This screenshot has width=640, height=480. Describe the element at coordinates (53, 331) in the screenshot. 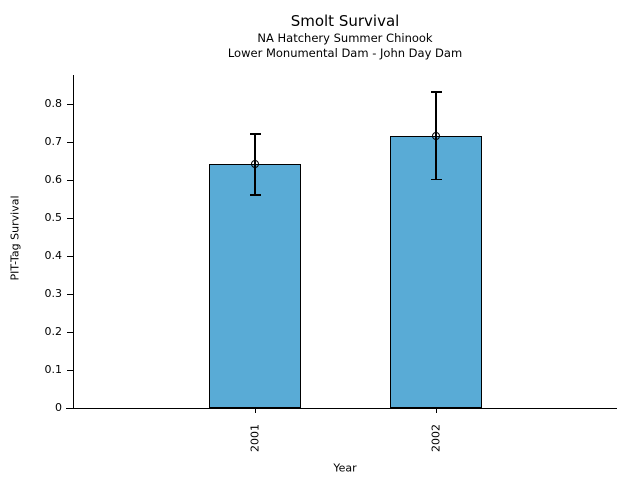

I see `y-tick-label: 0.2` at that location.